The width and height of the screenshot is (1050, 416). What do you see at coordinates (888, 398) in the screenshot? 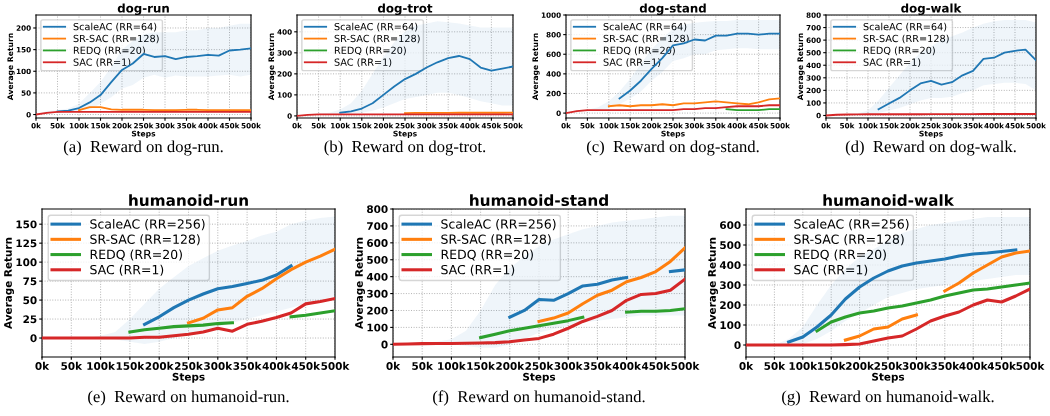
I see `text: (g) Reward on humanoid-walk.` at bounding box center [888, 398].